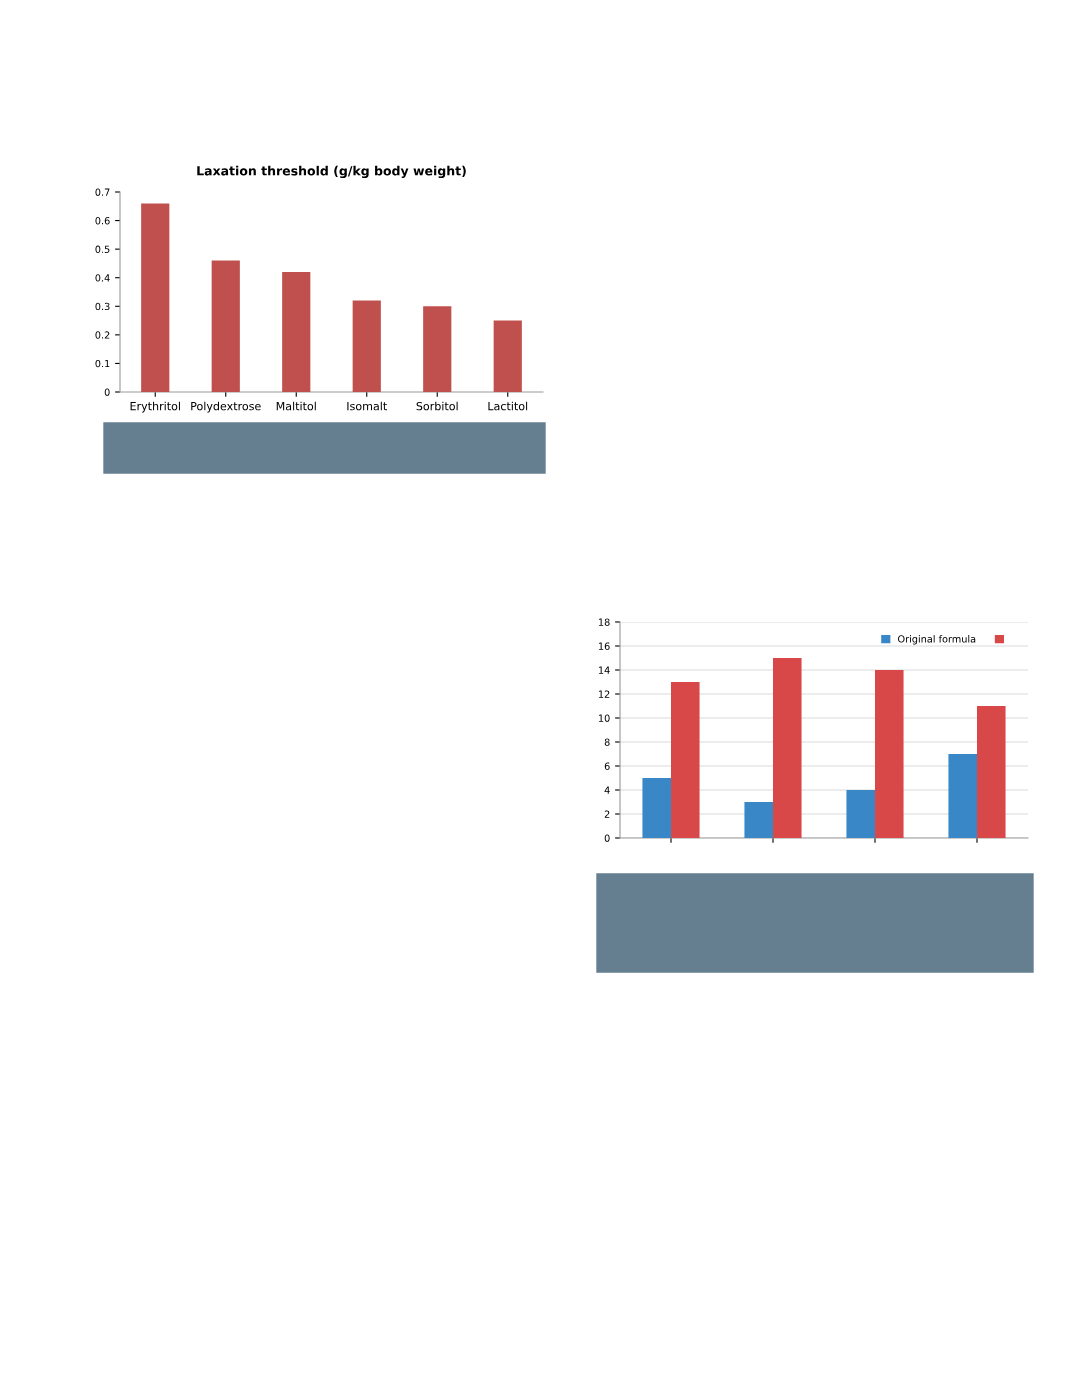  I want to click on y-tick-label: 0.7, so click(102, 192).